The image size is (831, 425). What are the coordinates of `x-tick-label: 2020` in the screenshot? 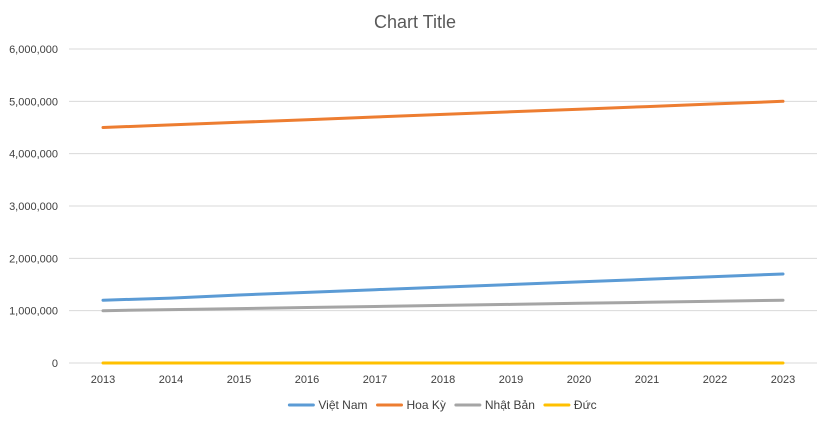 It's located at (579, 380).